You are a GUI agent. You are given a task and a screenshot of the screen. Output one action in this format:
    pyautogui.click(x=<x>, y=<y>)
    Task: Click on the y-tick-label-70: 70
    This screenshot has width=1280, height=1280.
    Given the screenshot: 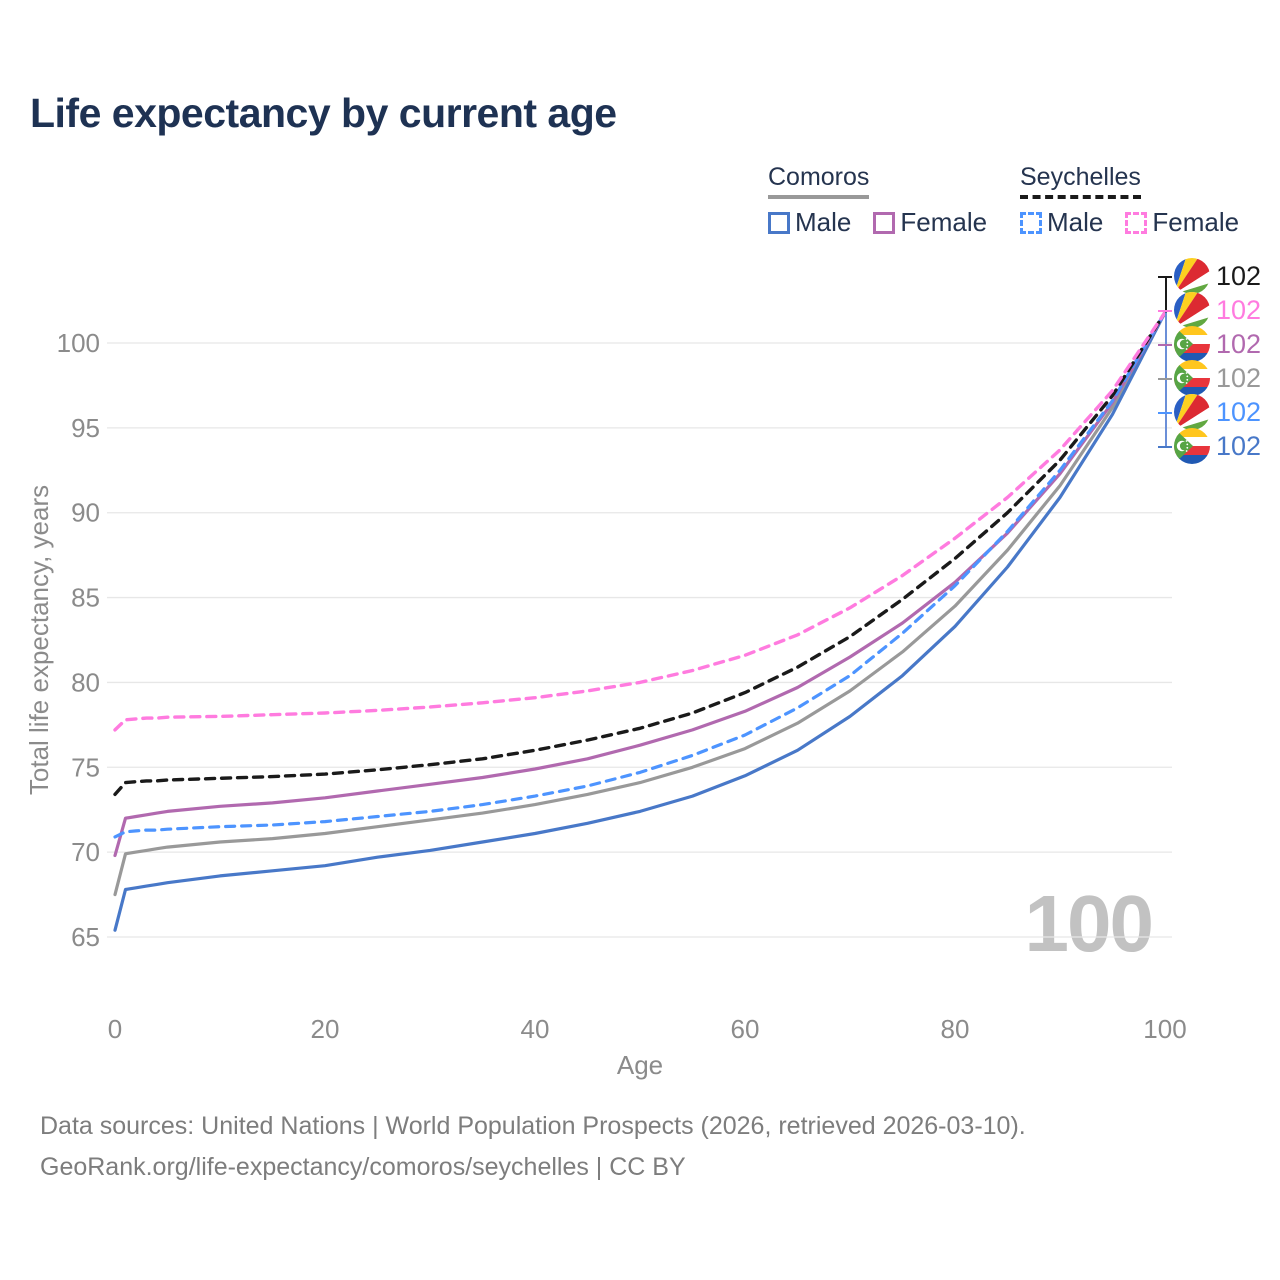 What is the action you would take?
    pyautogui.click(x=85, y=852)
    